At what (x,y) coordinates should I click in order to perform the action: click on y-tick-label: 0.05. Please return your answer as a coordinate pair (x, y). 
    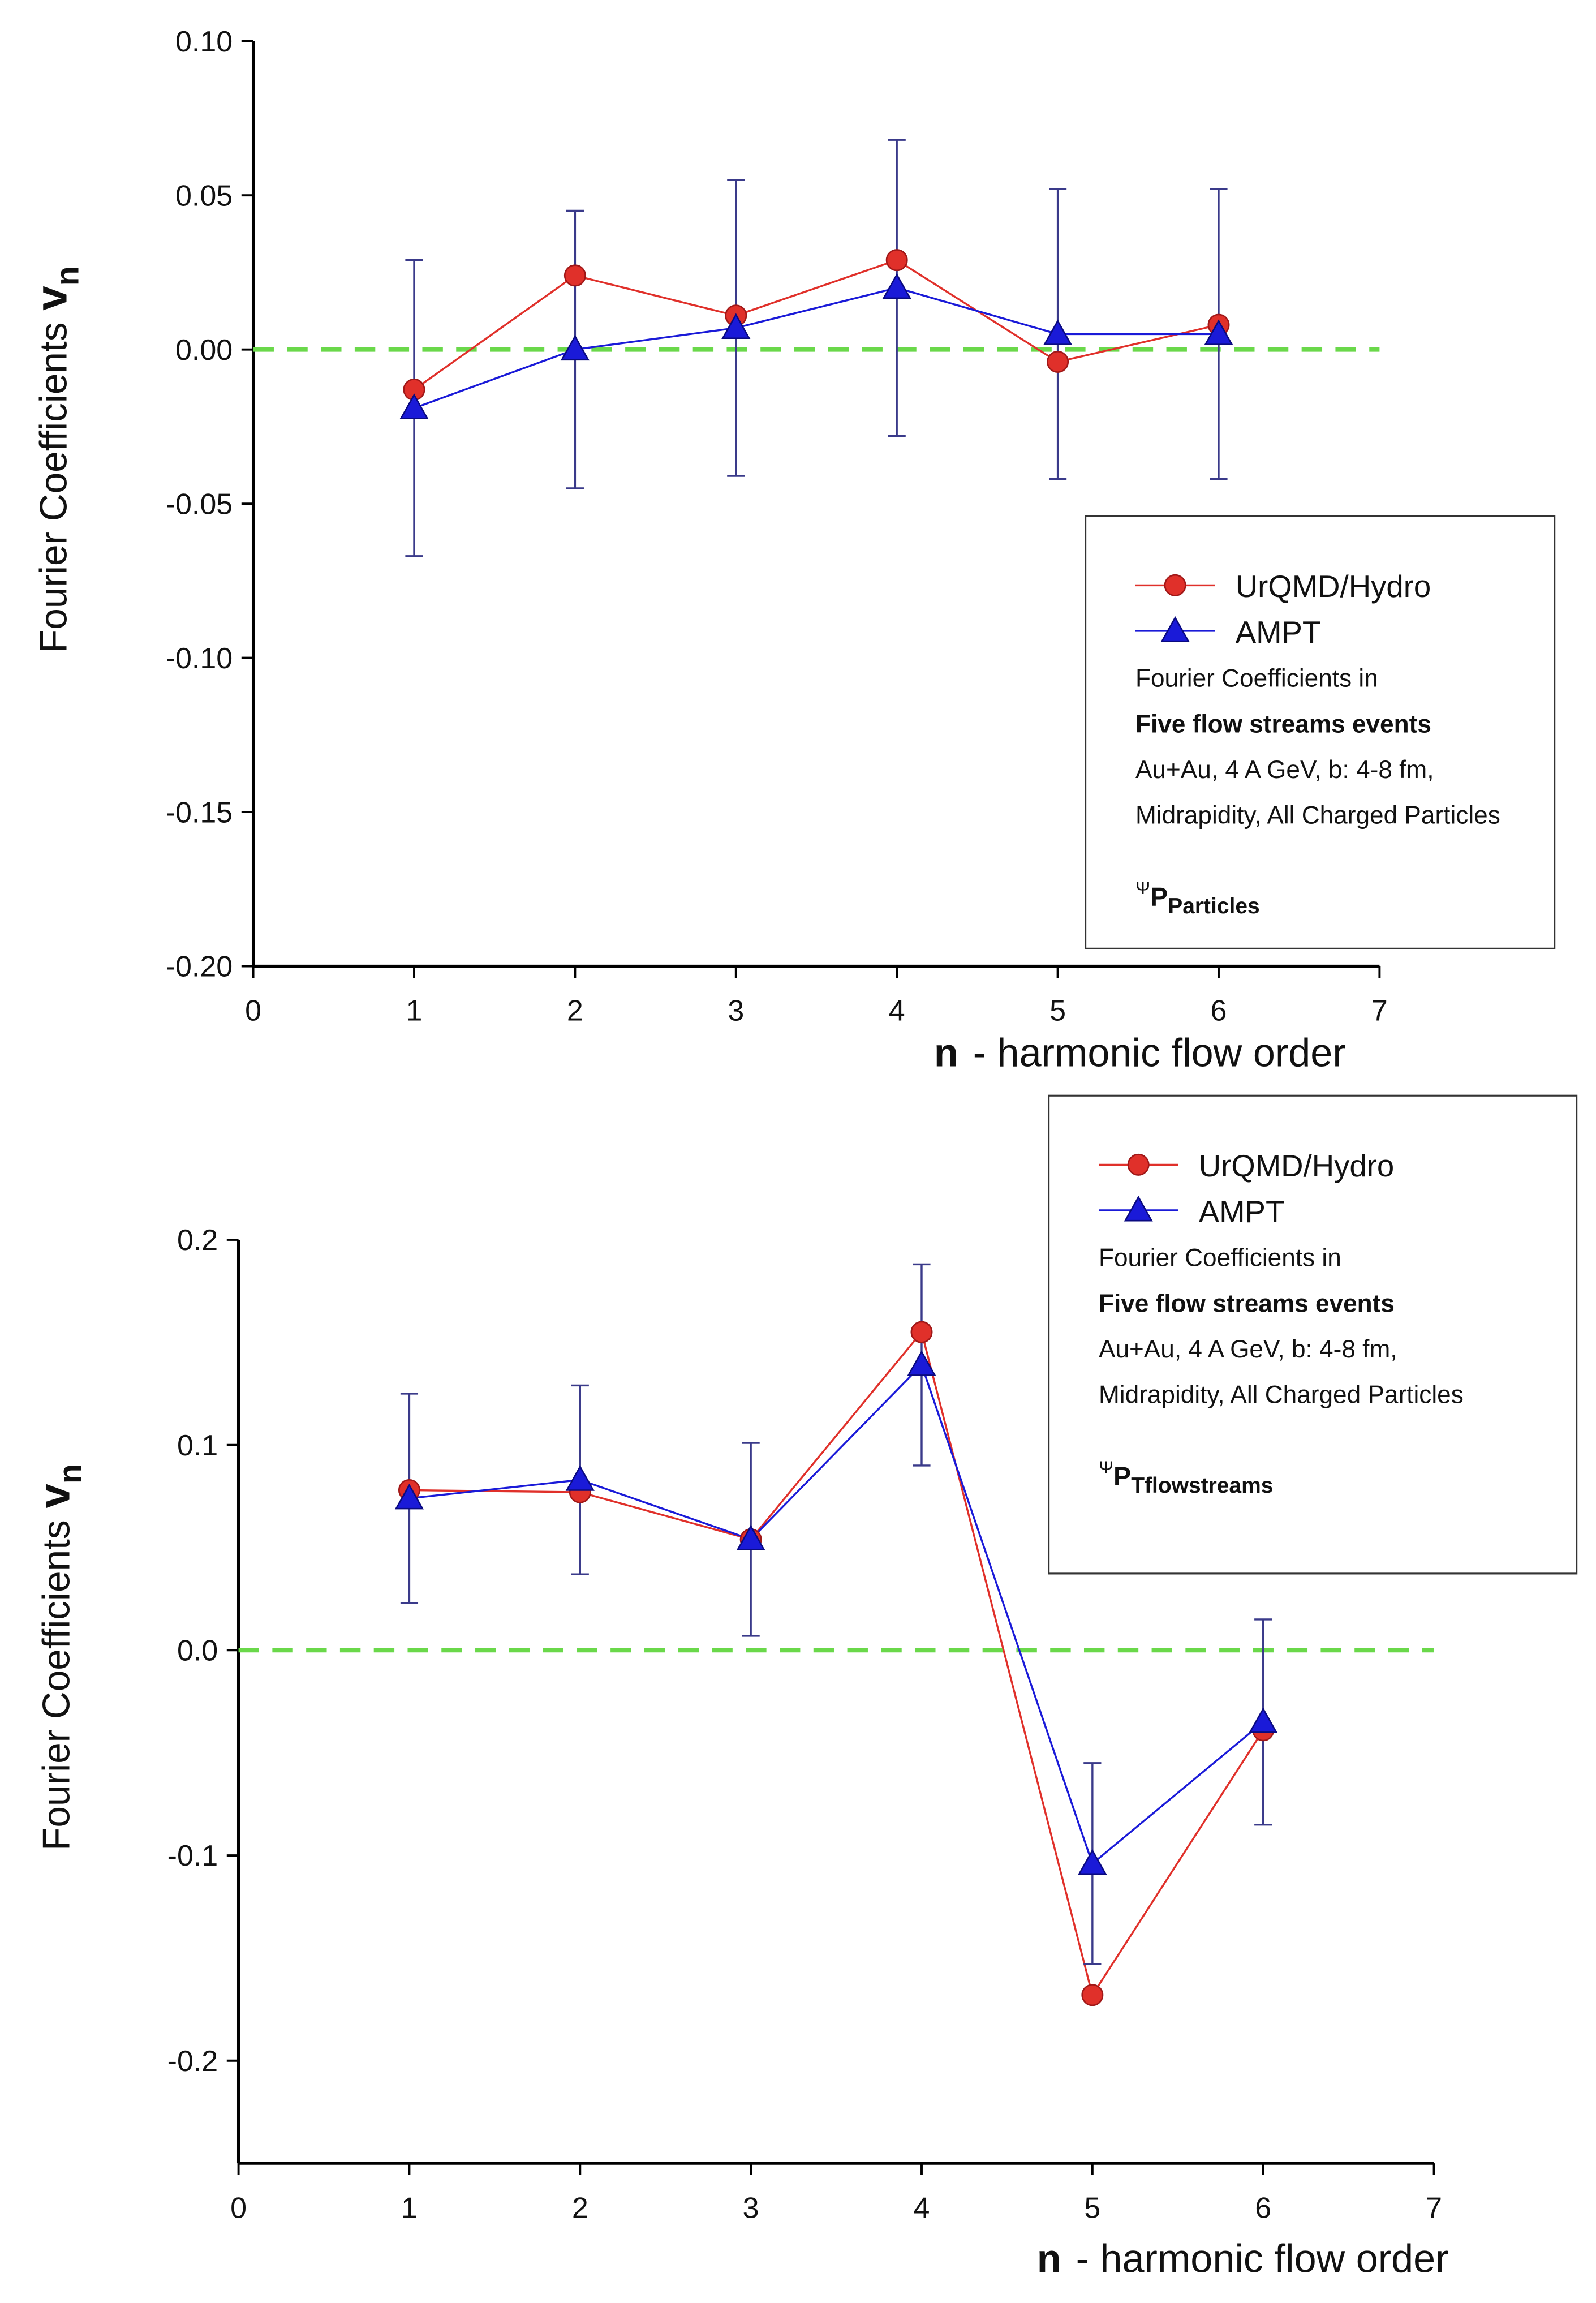
    Looking at the image, I should click on (204, 196).